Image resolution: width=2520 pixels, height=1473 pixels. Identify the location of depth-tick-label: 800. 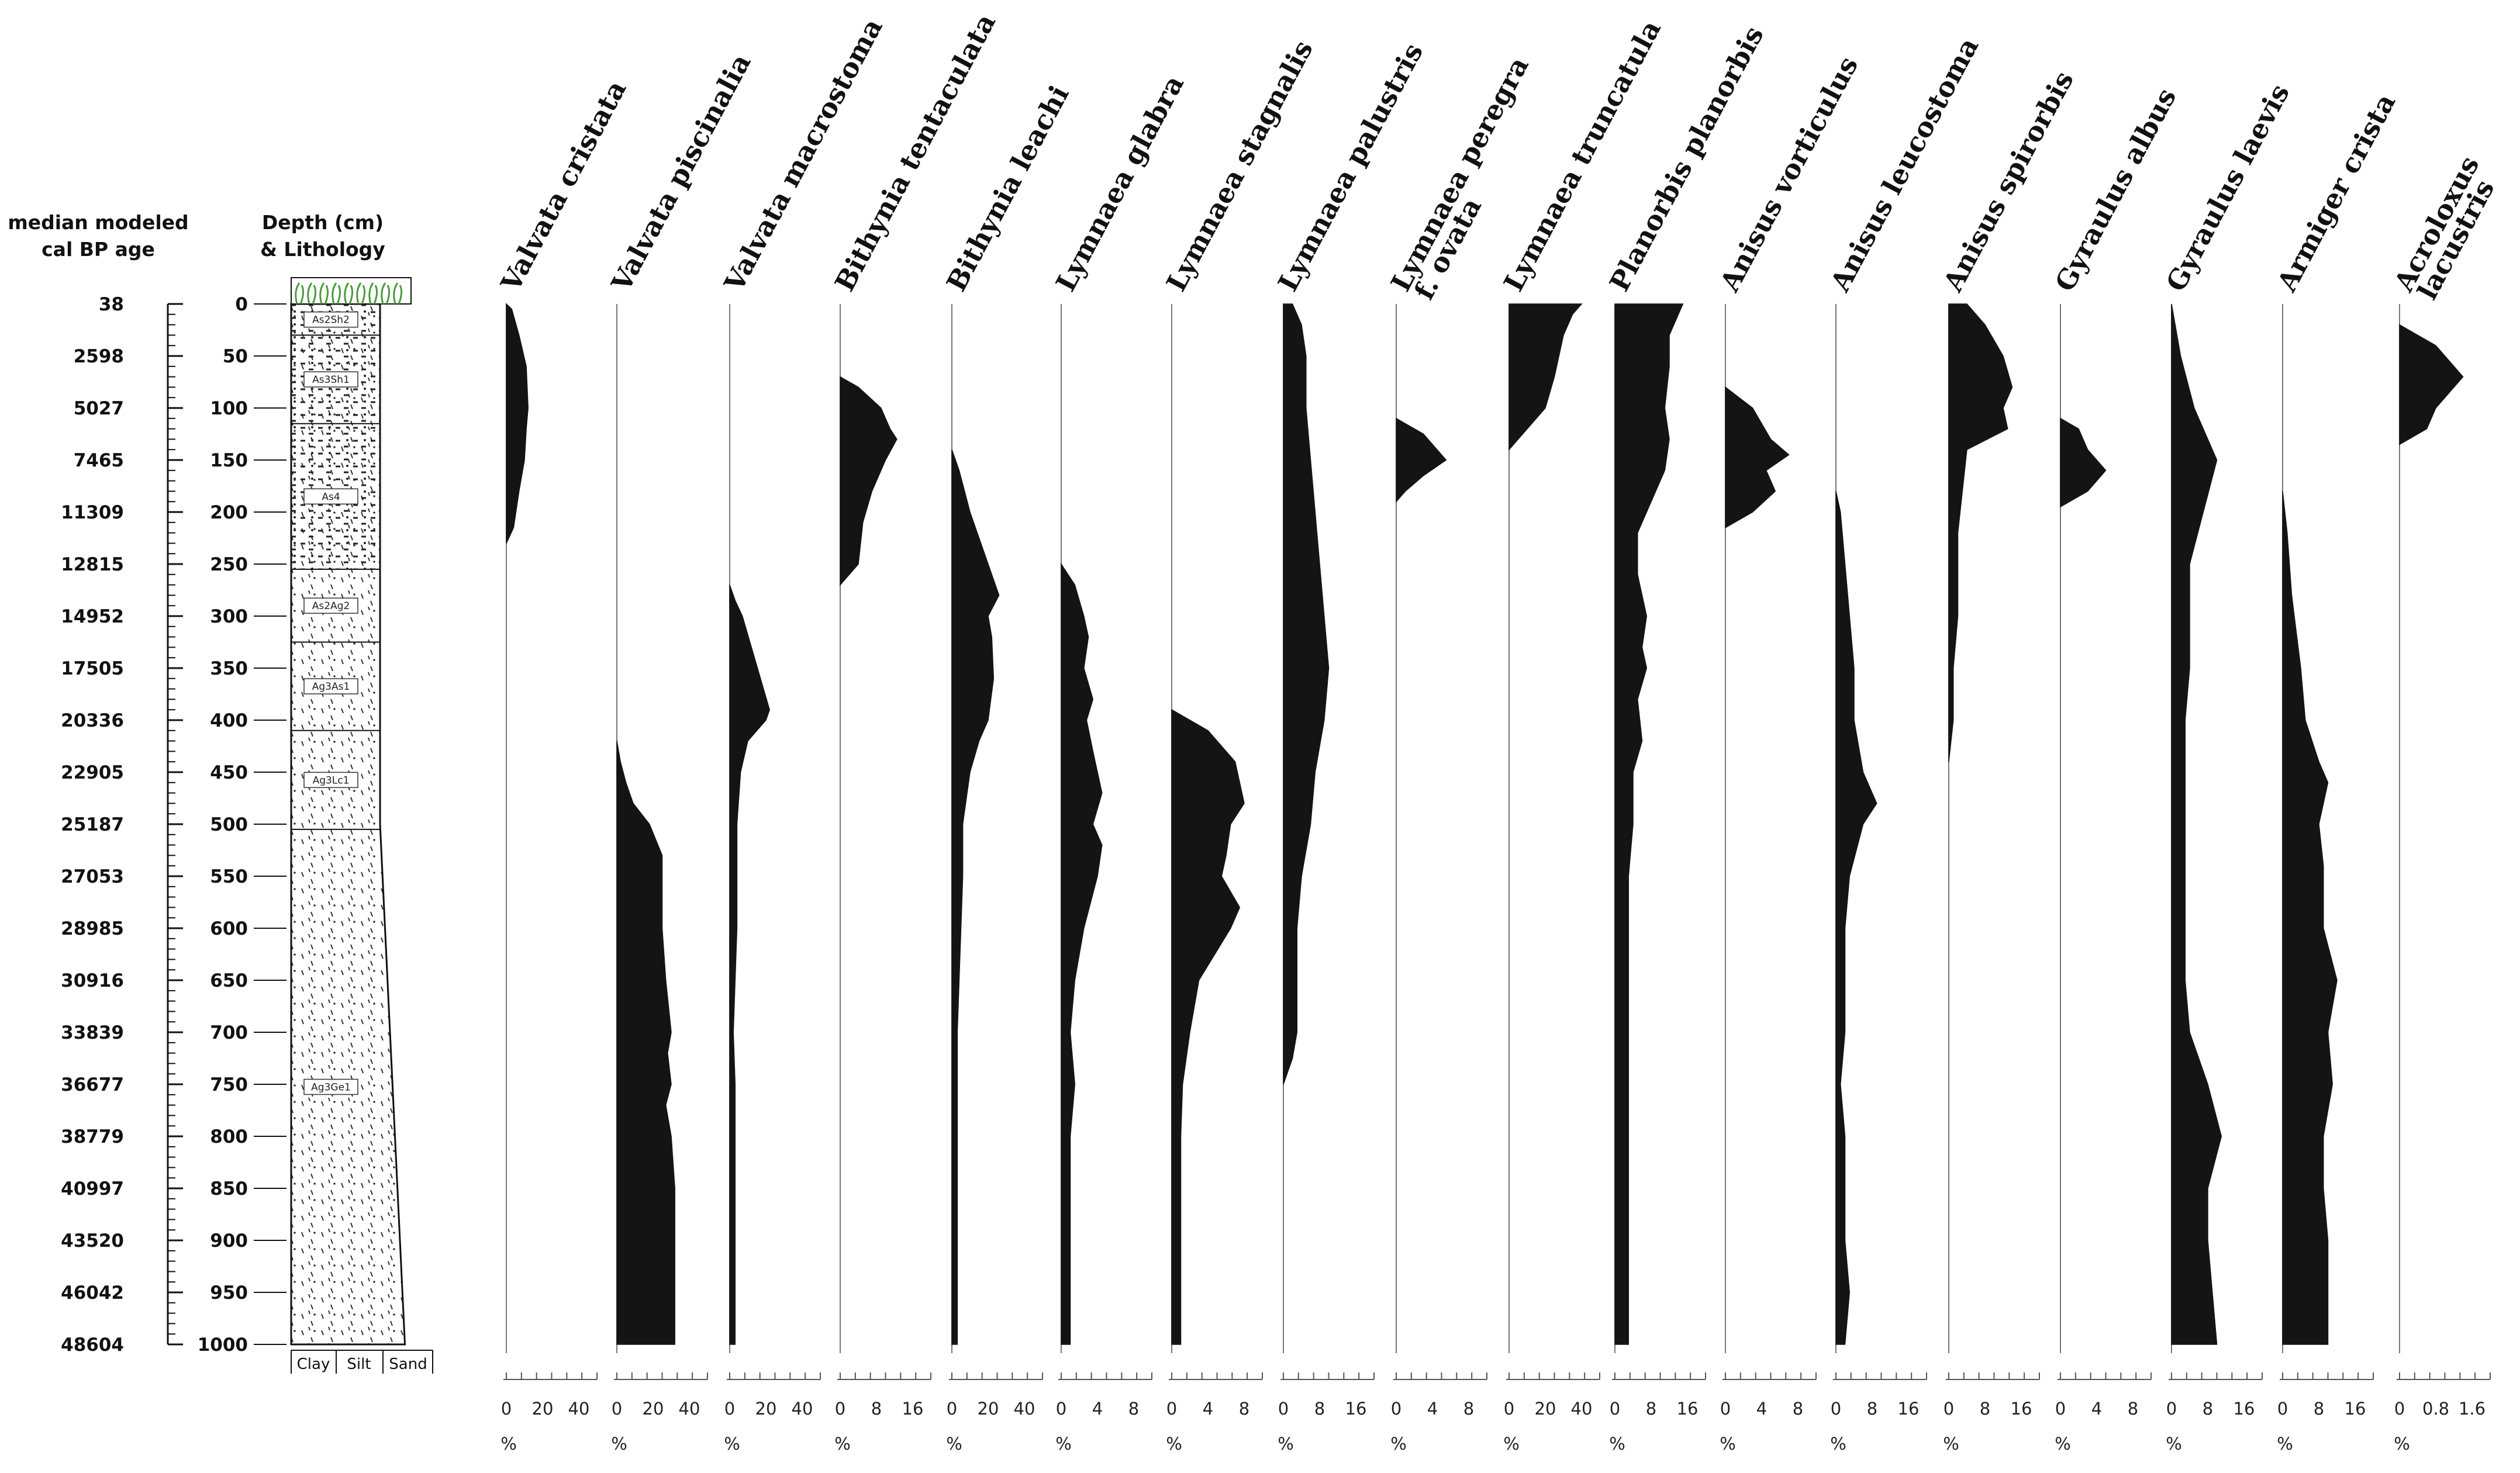
(229, 1136).